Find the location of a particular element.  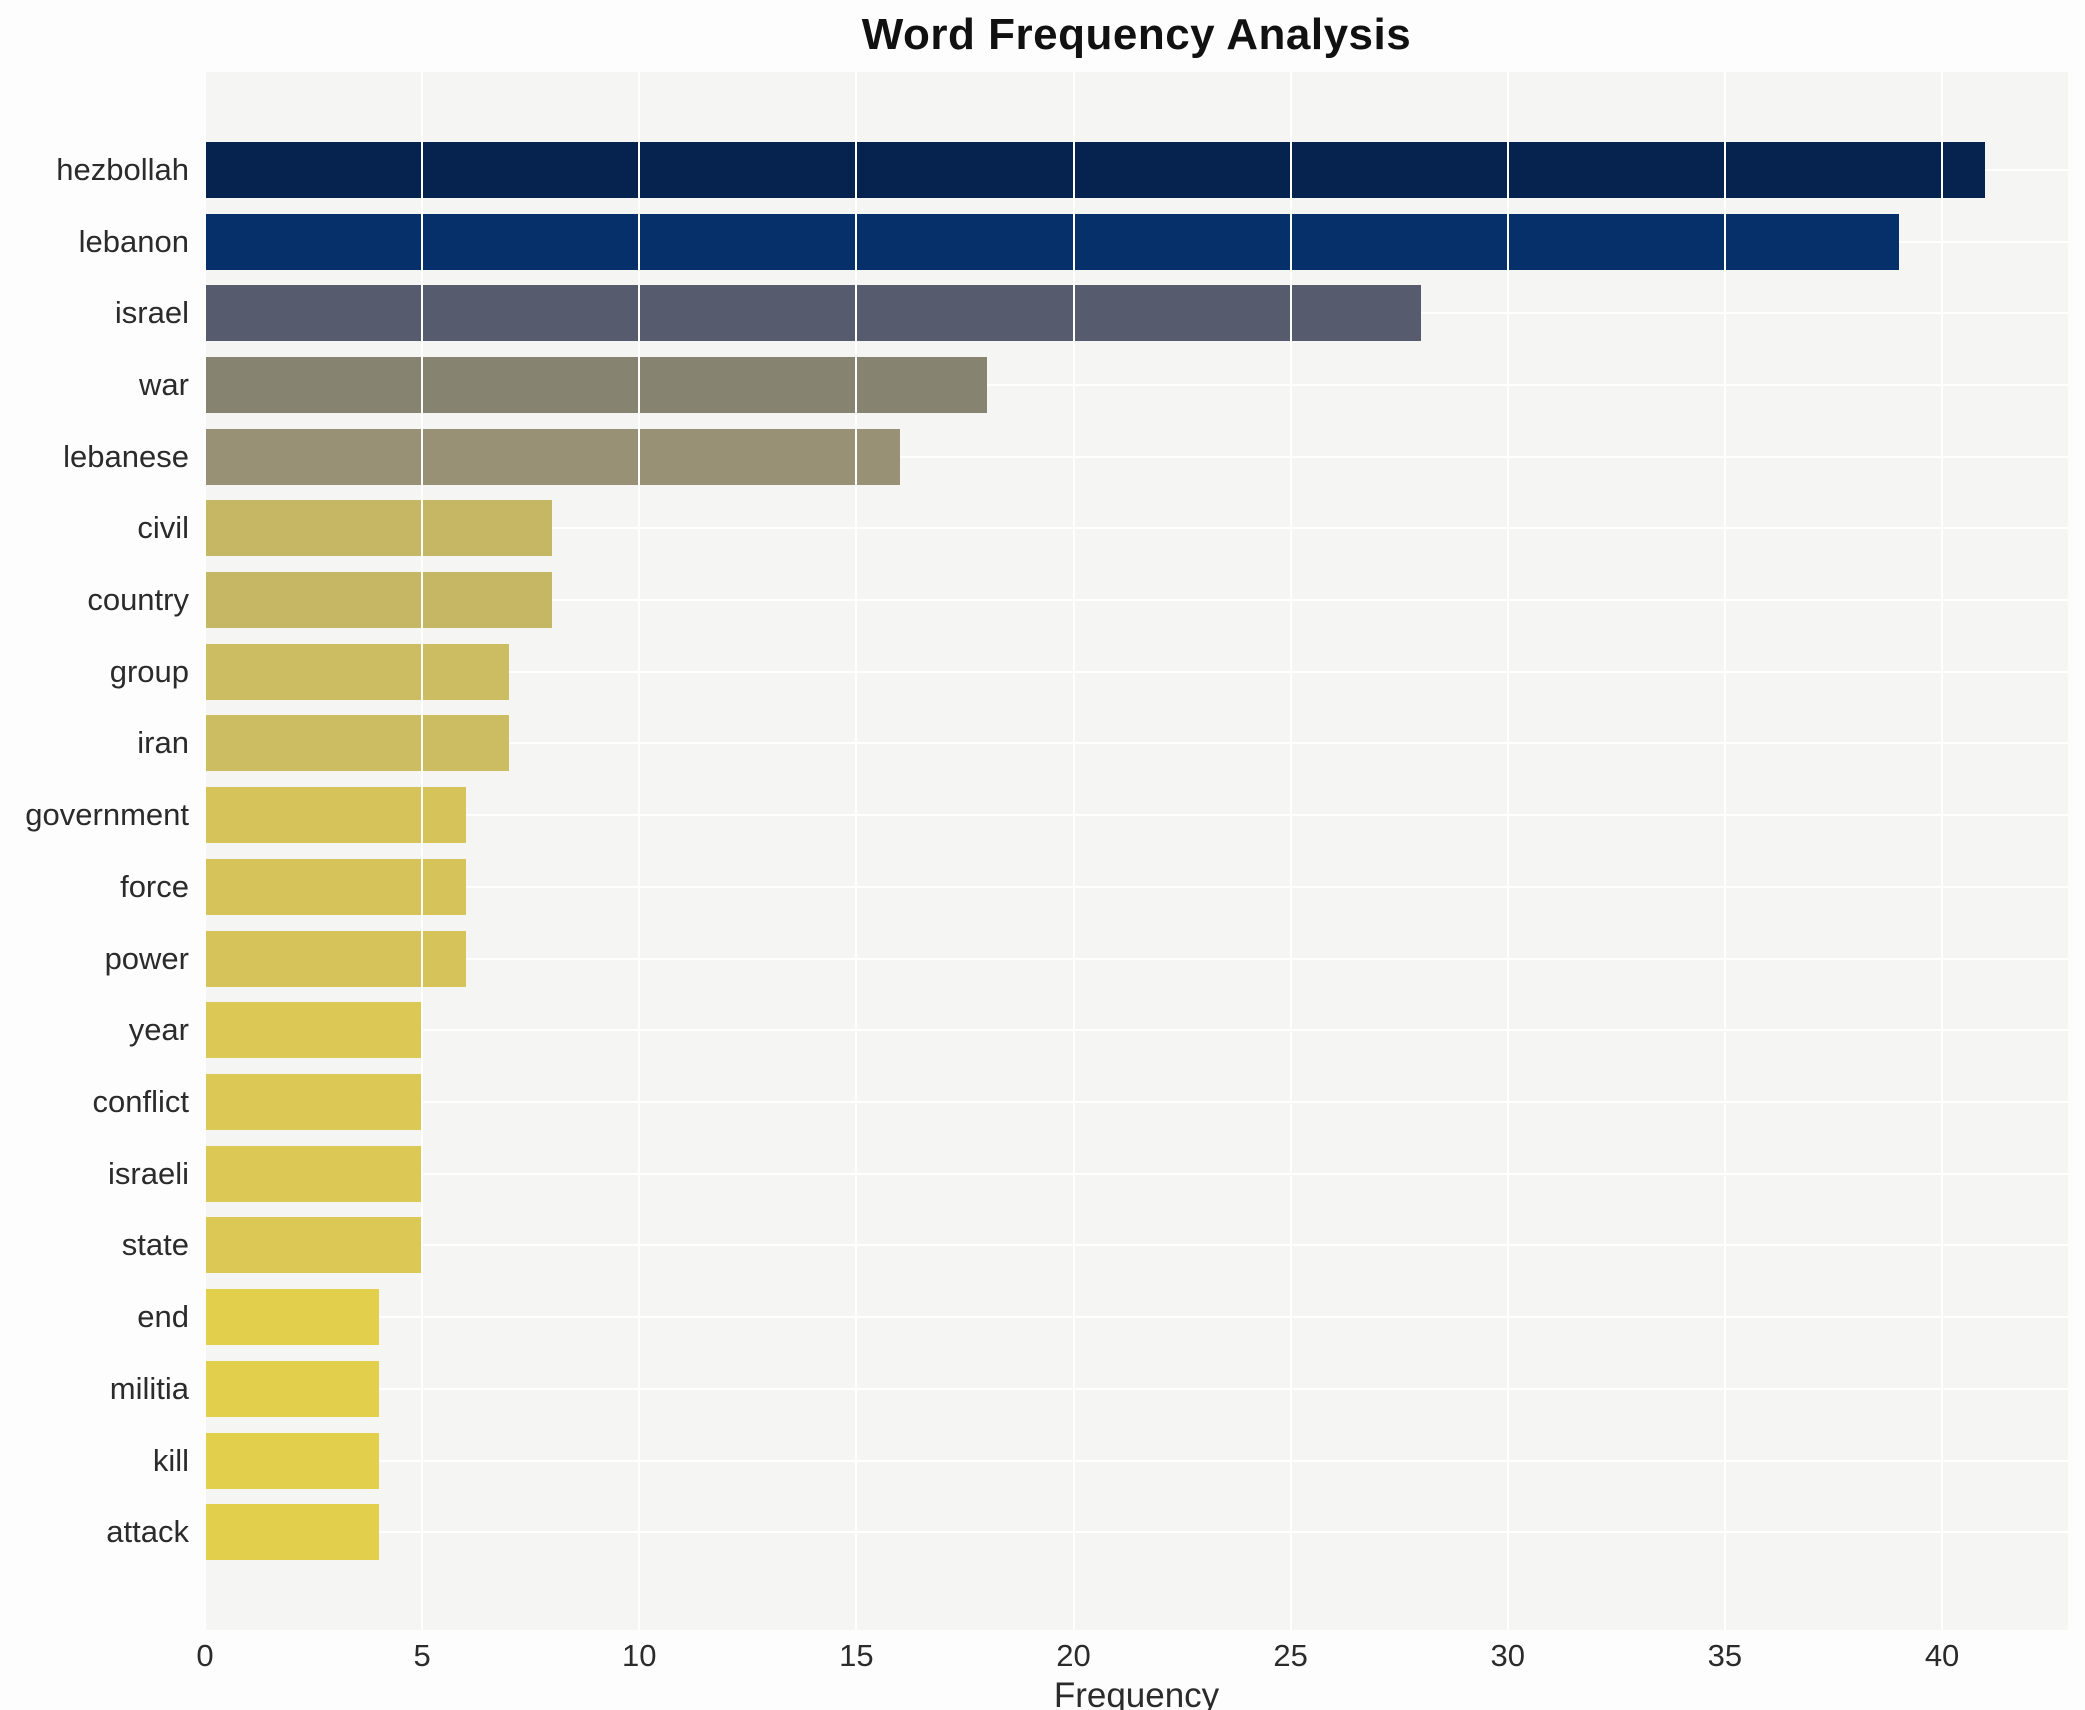

bar-row: end is located at coordinates (1102, 1317).